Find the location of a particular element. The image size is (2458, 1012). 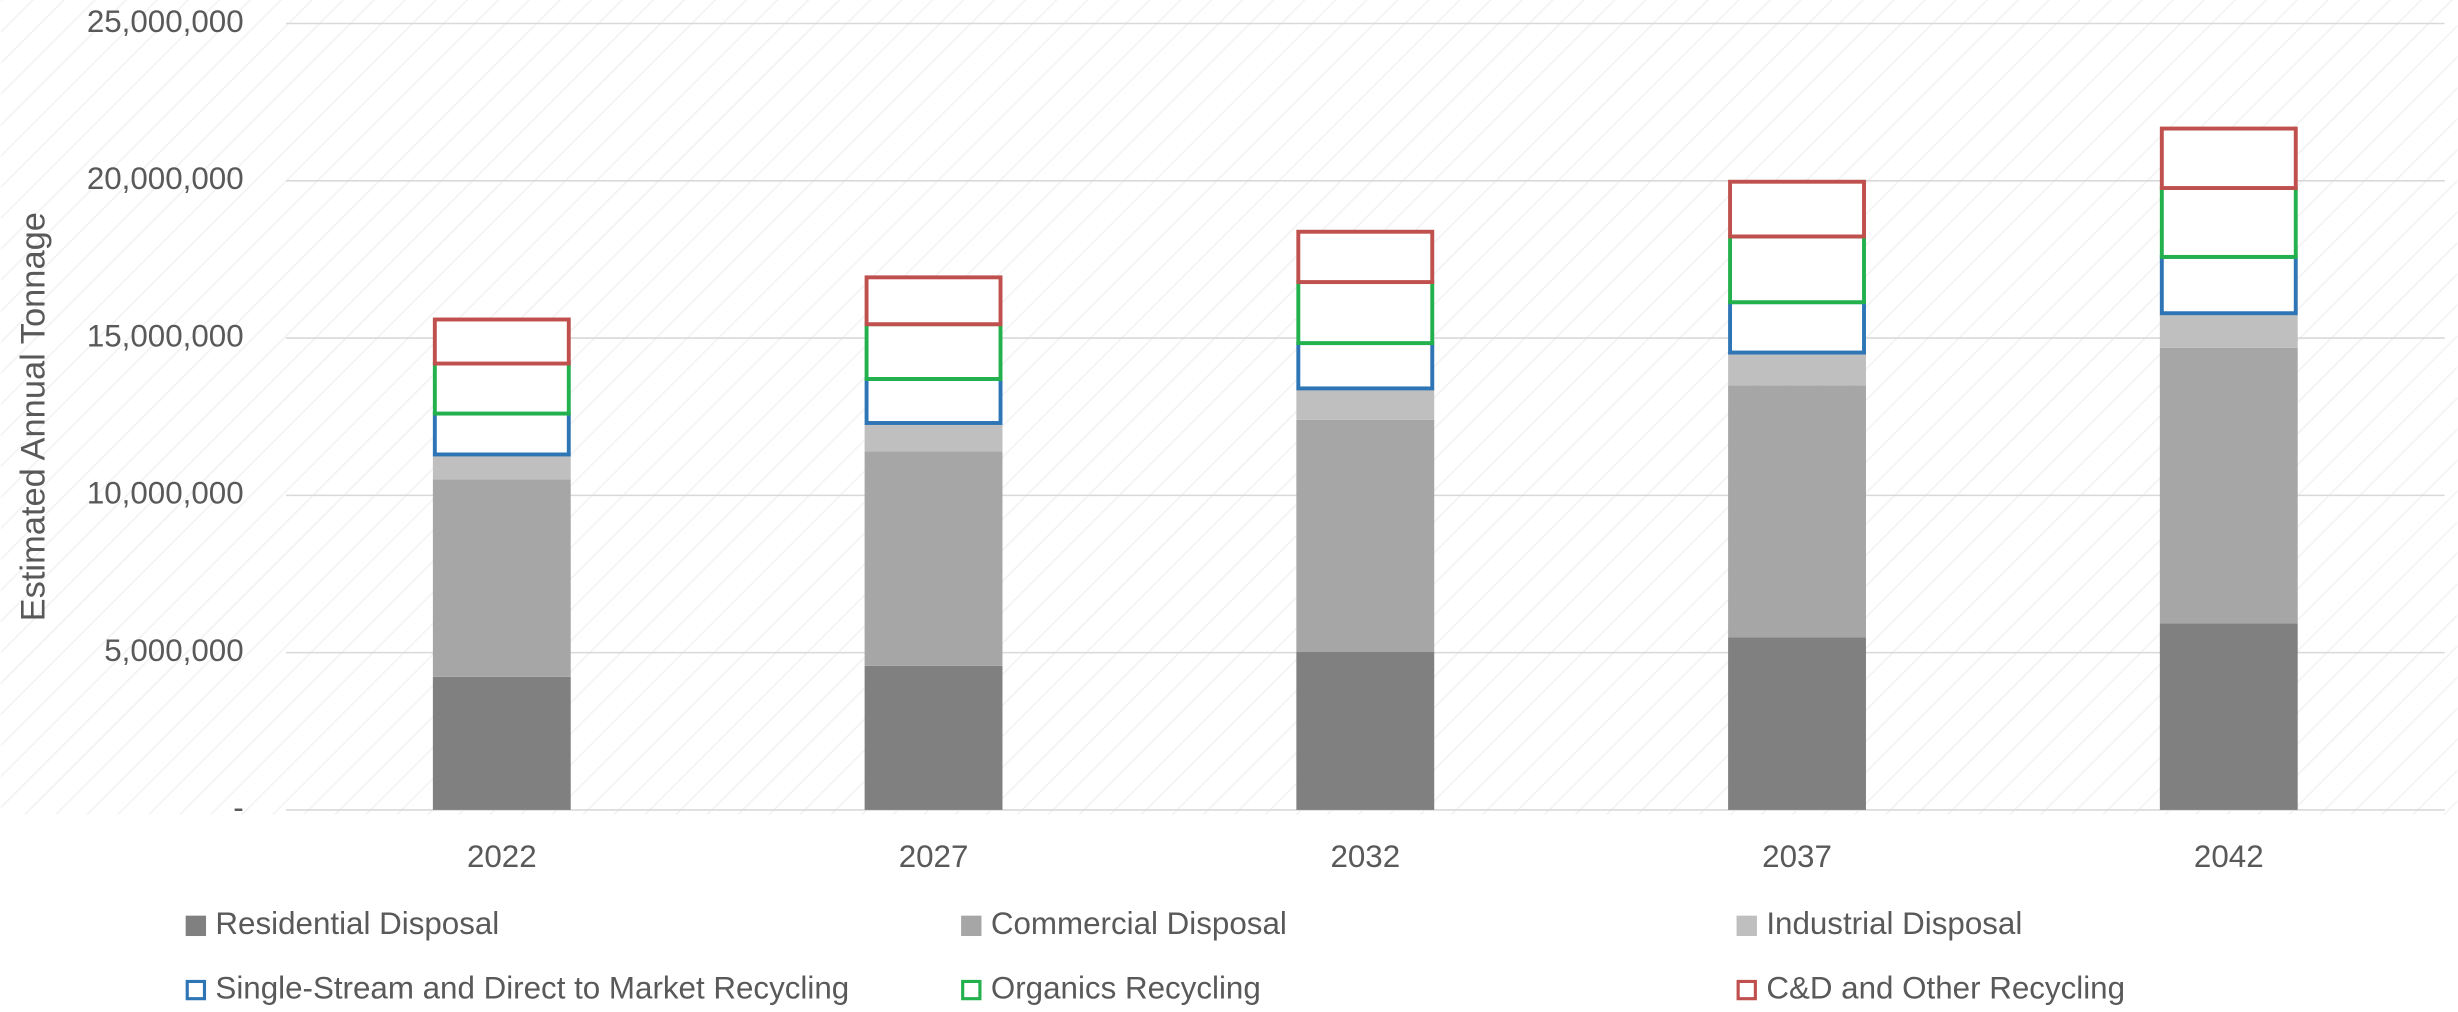

x-tick-label: 2032 is located at coordinates (1365, 856).